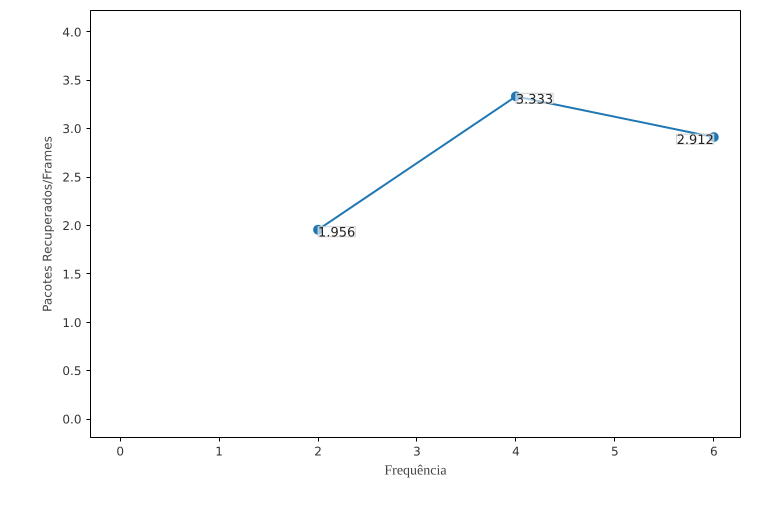 The image size is (767, 507). Describe the element at coordinates (72, 419) in the screenshot. I see `y-tick-label: 0.0` at that location.